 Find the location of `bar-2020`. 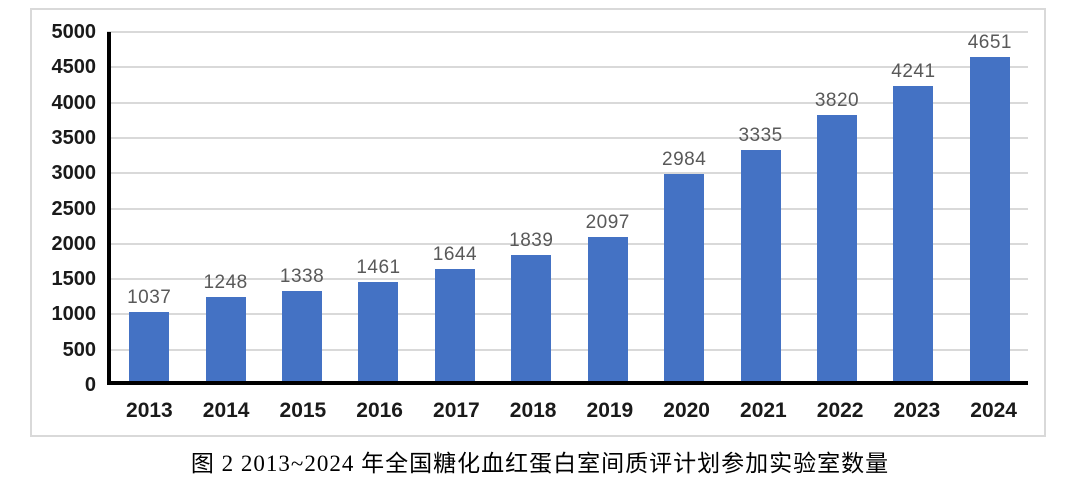

bar-2020 is located at coordinates (684, 279).